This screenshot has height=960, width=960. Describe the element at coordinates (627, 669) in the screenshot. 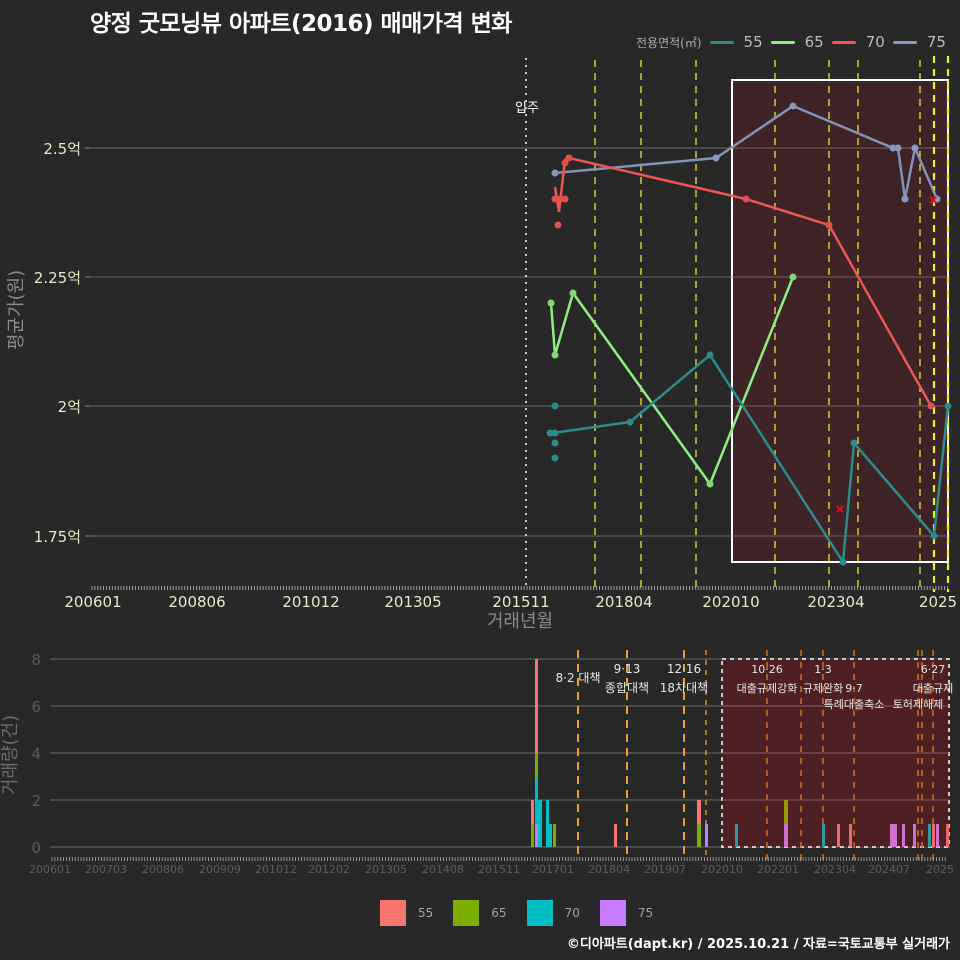

I see `policy-label: 9·13` at that location.